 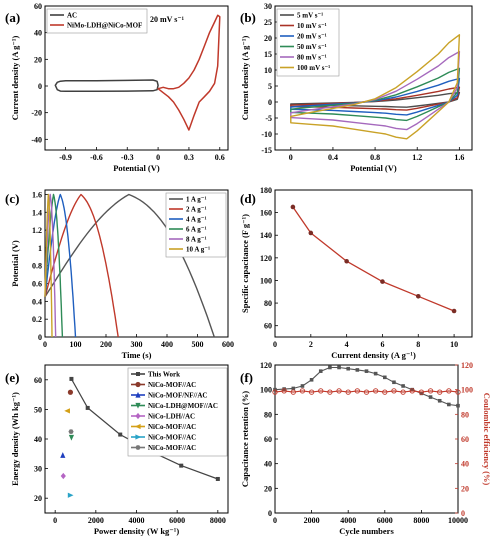 What do you see at coordinates (268, 54) in the screenshot?
I see `y-tick-label: 15` at bounding box center [268, 54].